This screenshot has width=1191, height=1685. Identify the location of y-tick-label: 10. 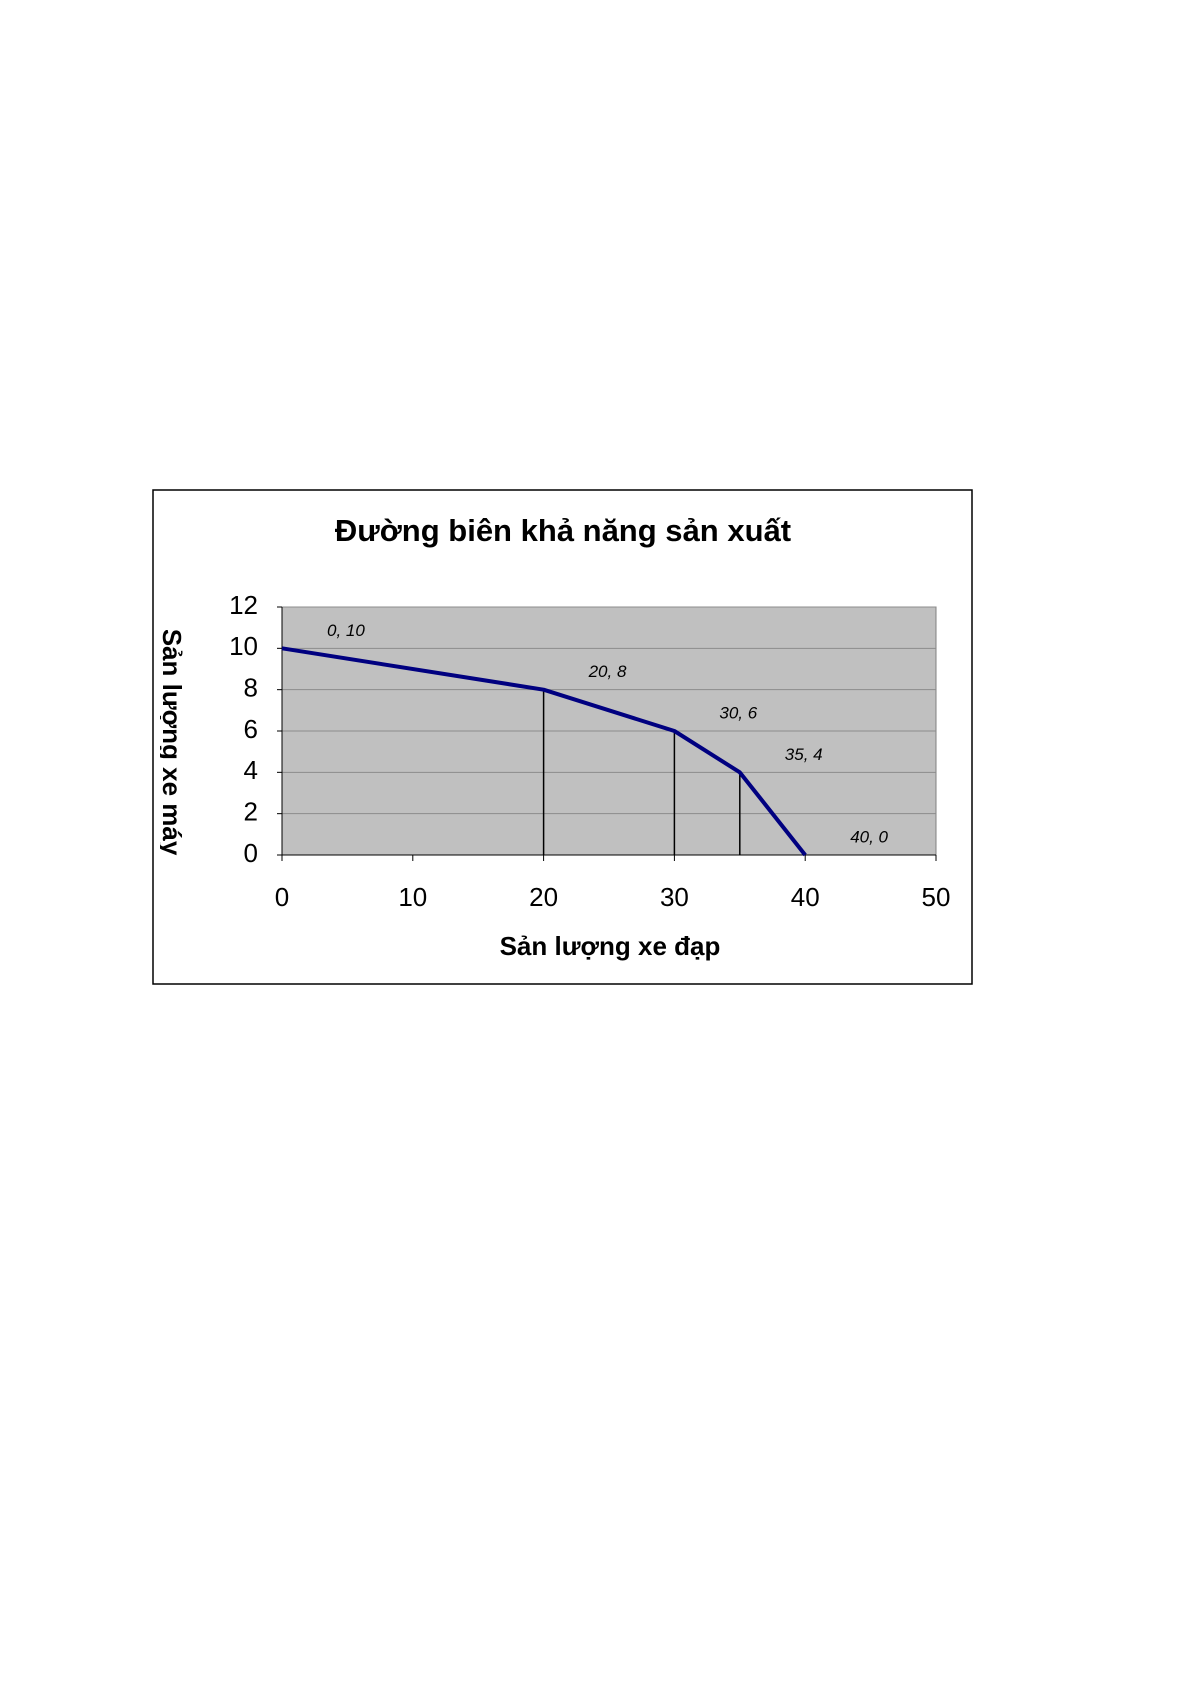
(243, 646).